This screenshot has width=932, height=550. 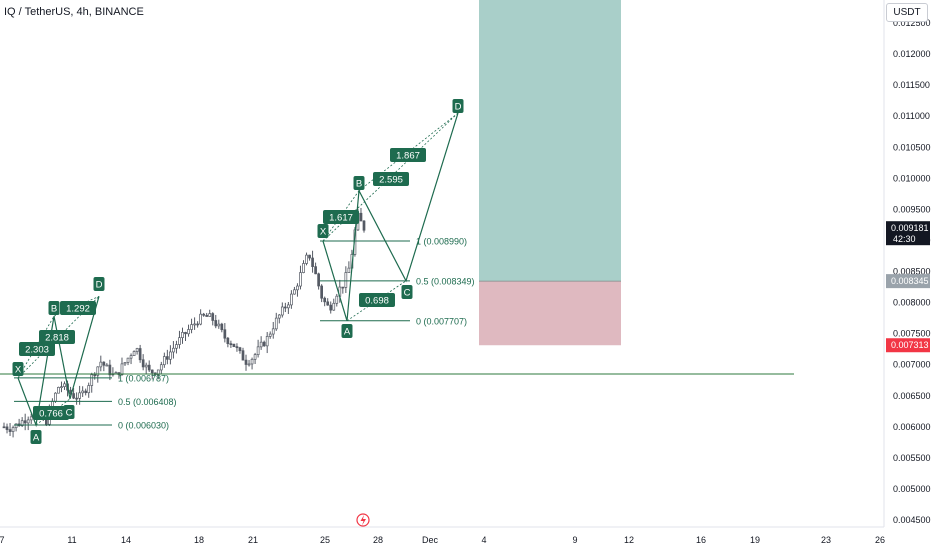 What do you see at coordinates (912, 334) in the screenshot?
I see `price-tick-label: 0.007500` at bounding box center [912, 334].